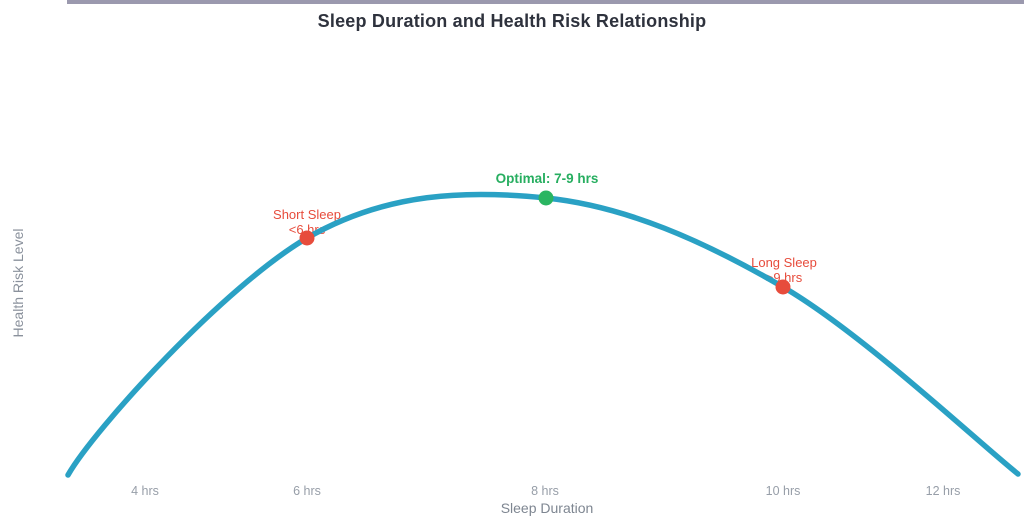 The width and height of the screenshot is (1024, 518). Describe the element at coordinates (547, 508) in the screenshot. I see `x-axis-label: Sleep Duration` at that location.